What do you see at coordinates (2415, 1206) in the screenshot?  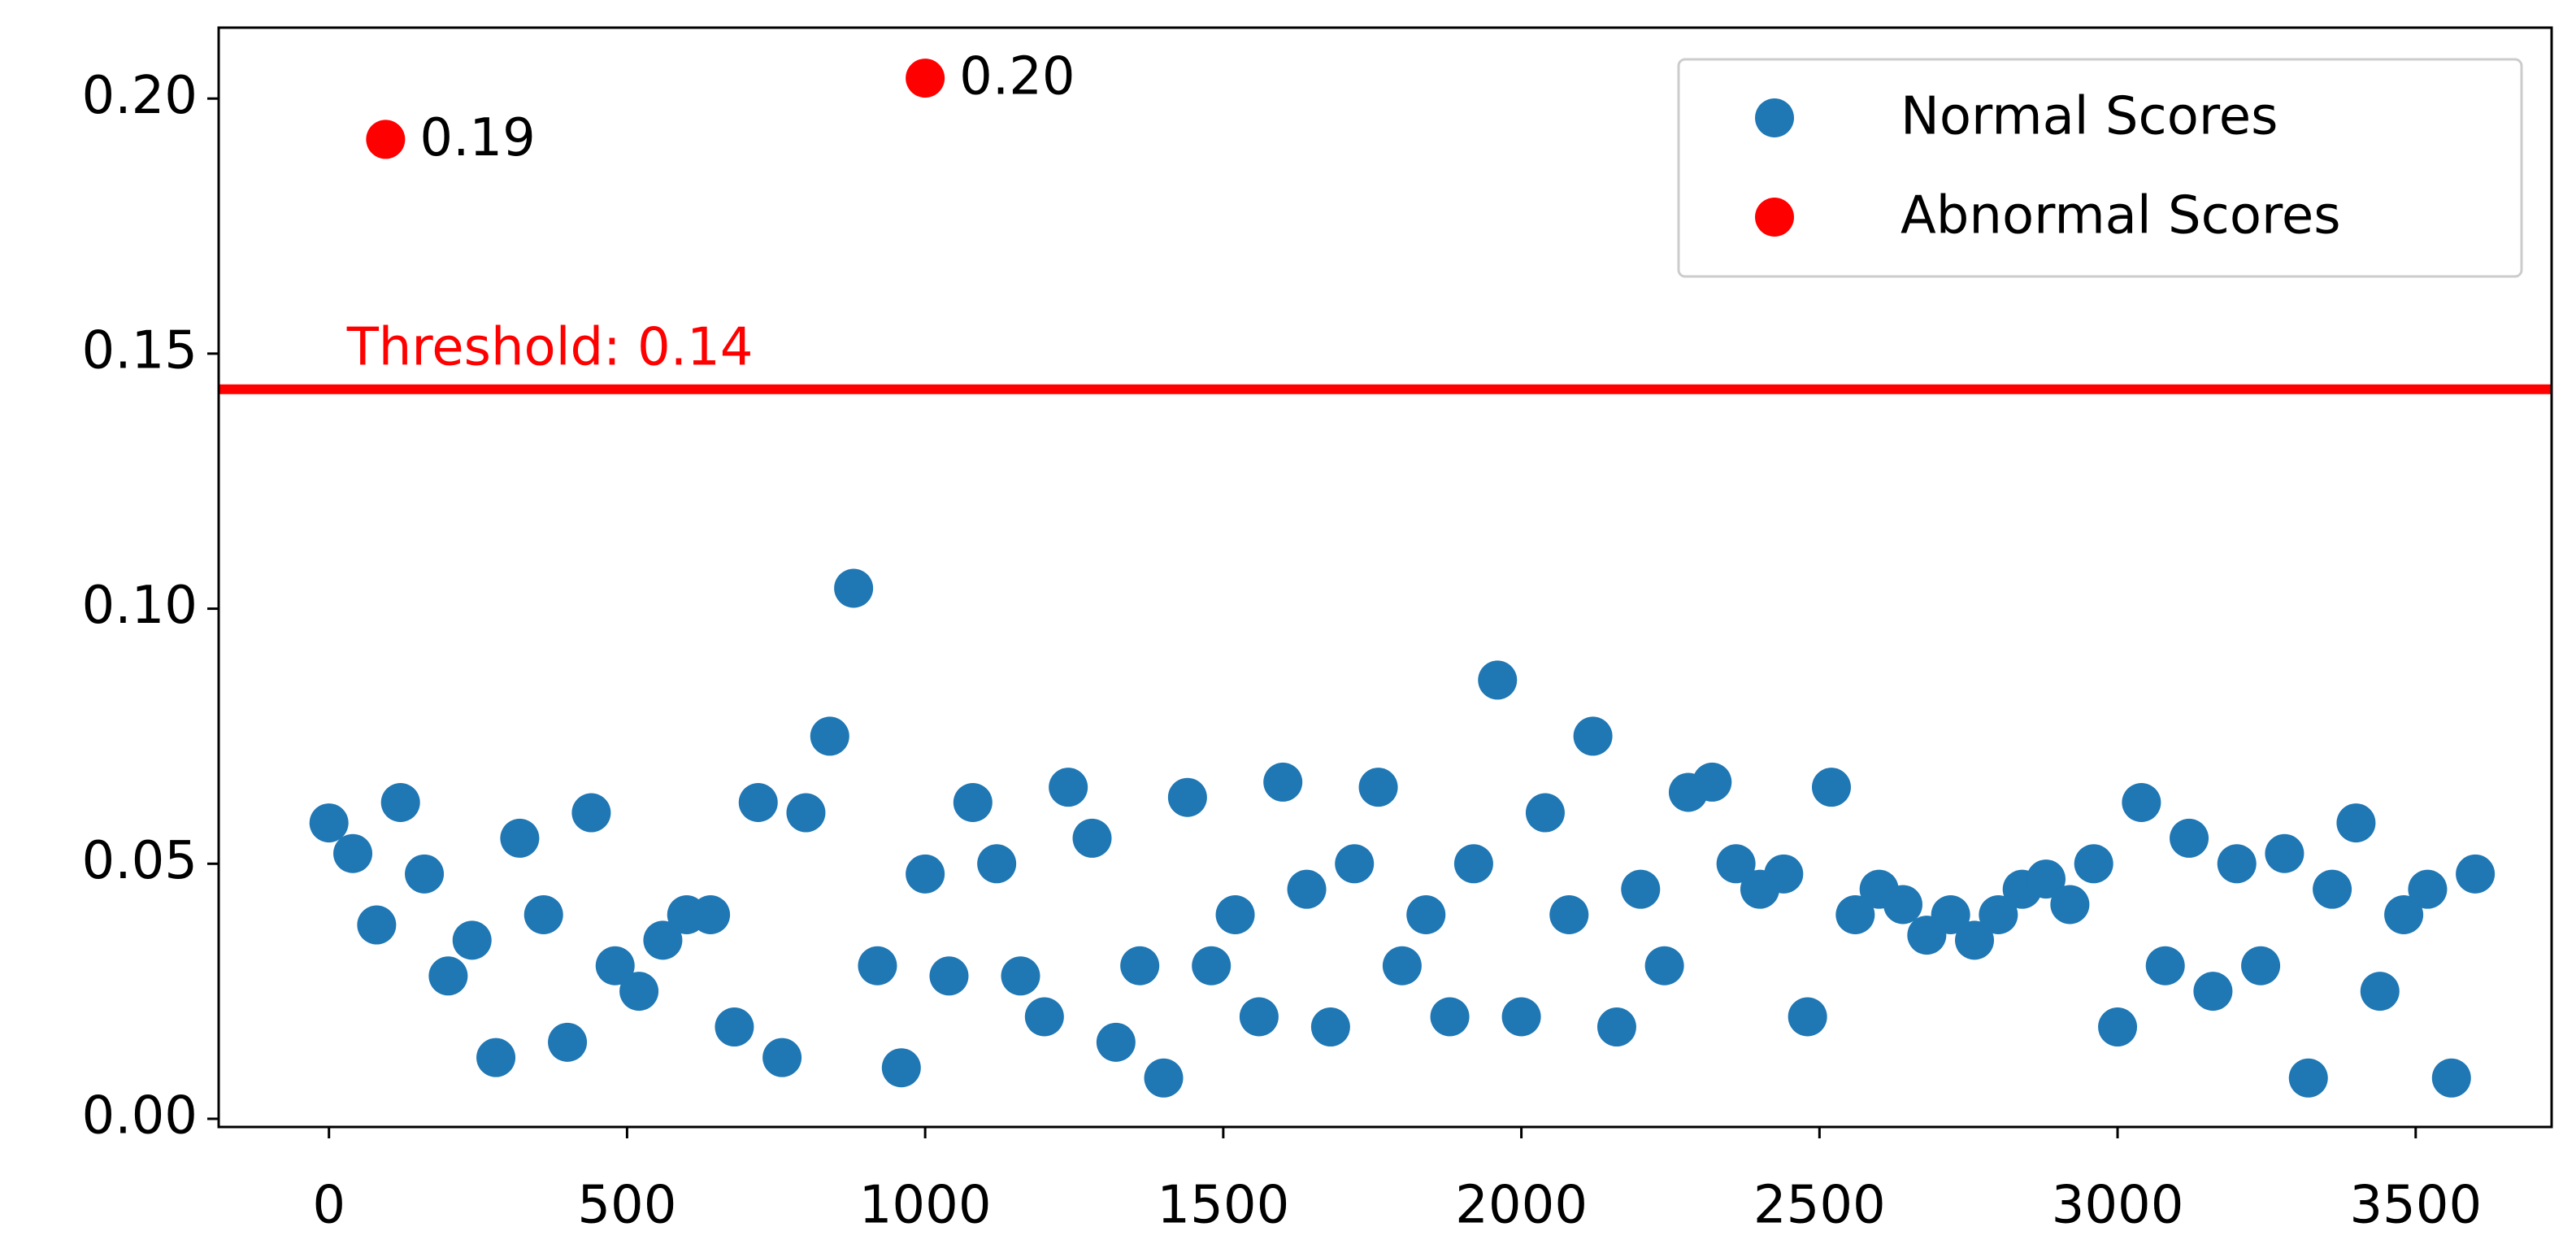 I see `x-tick-label: 3500` at bounding box center [2415, 1206].